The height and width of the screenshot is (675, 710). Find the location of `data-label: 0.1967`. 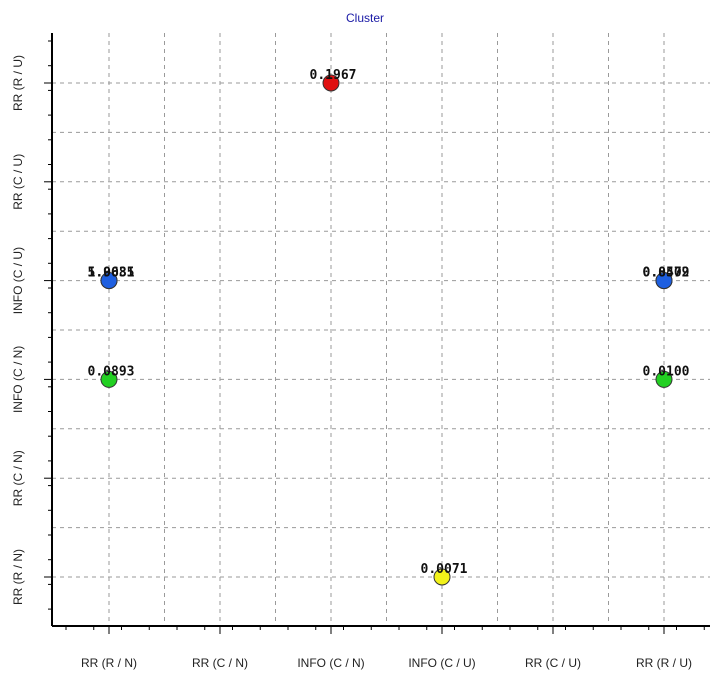

data-label: 0.1967 is located at coordinates (333, 75).